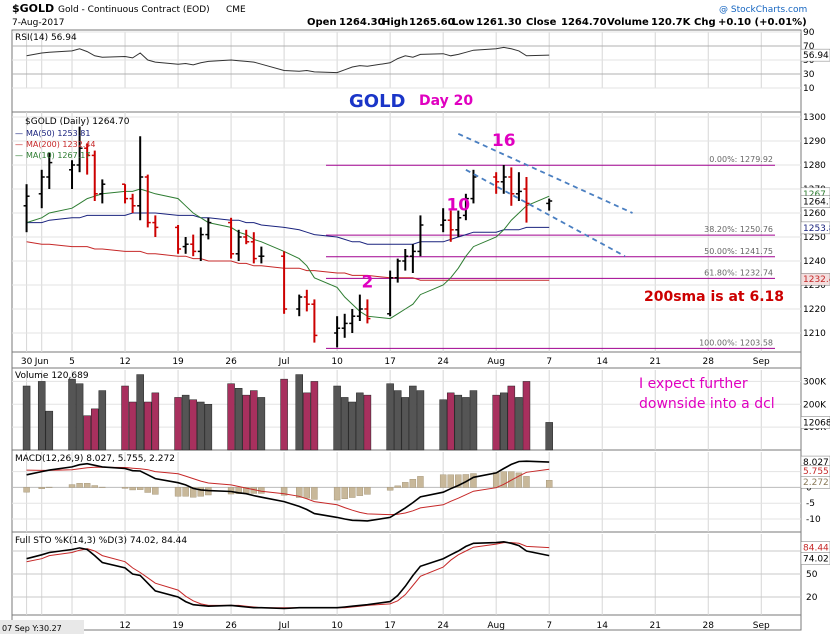  Describe the element at coordinates (496, 362) in the screenshot. I see `x-tick-label: Aug` at that location.